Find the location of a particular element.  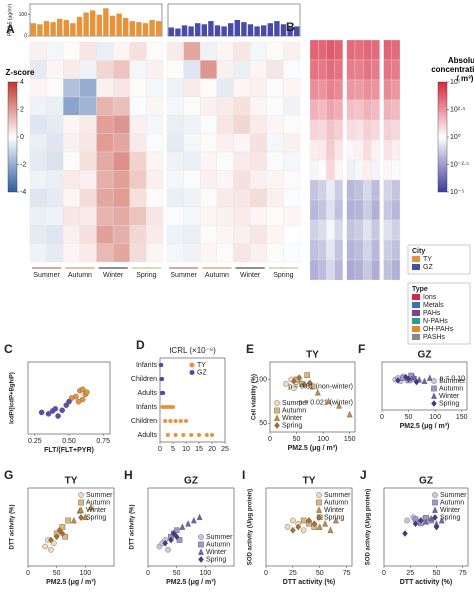

legend-swatch is located at coordinates (416, 259).